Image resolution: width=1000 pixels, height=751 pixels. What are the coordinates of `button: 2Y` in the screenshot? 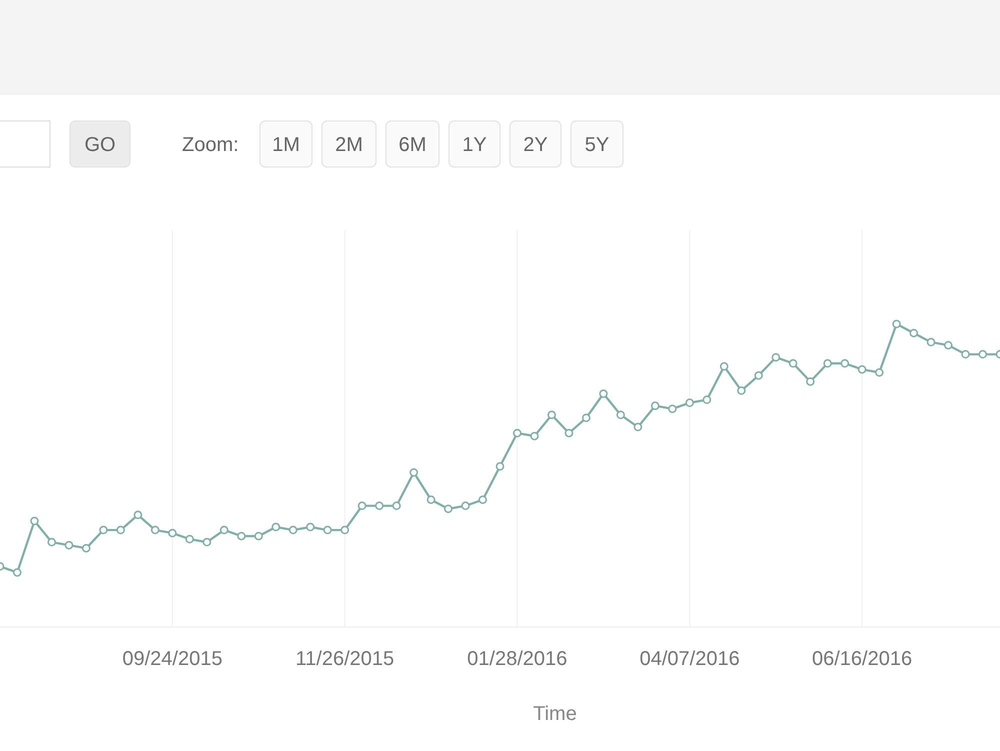 It's located at (536, 144).